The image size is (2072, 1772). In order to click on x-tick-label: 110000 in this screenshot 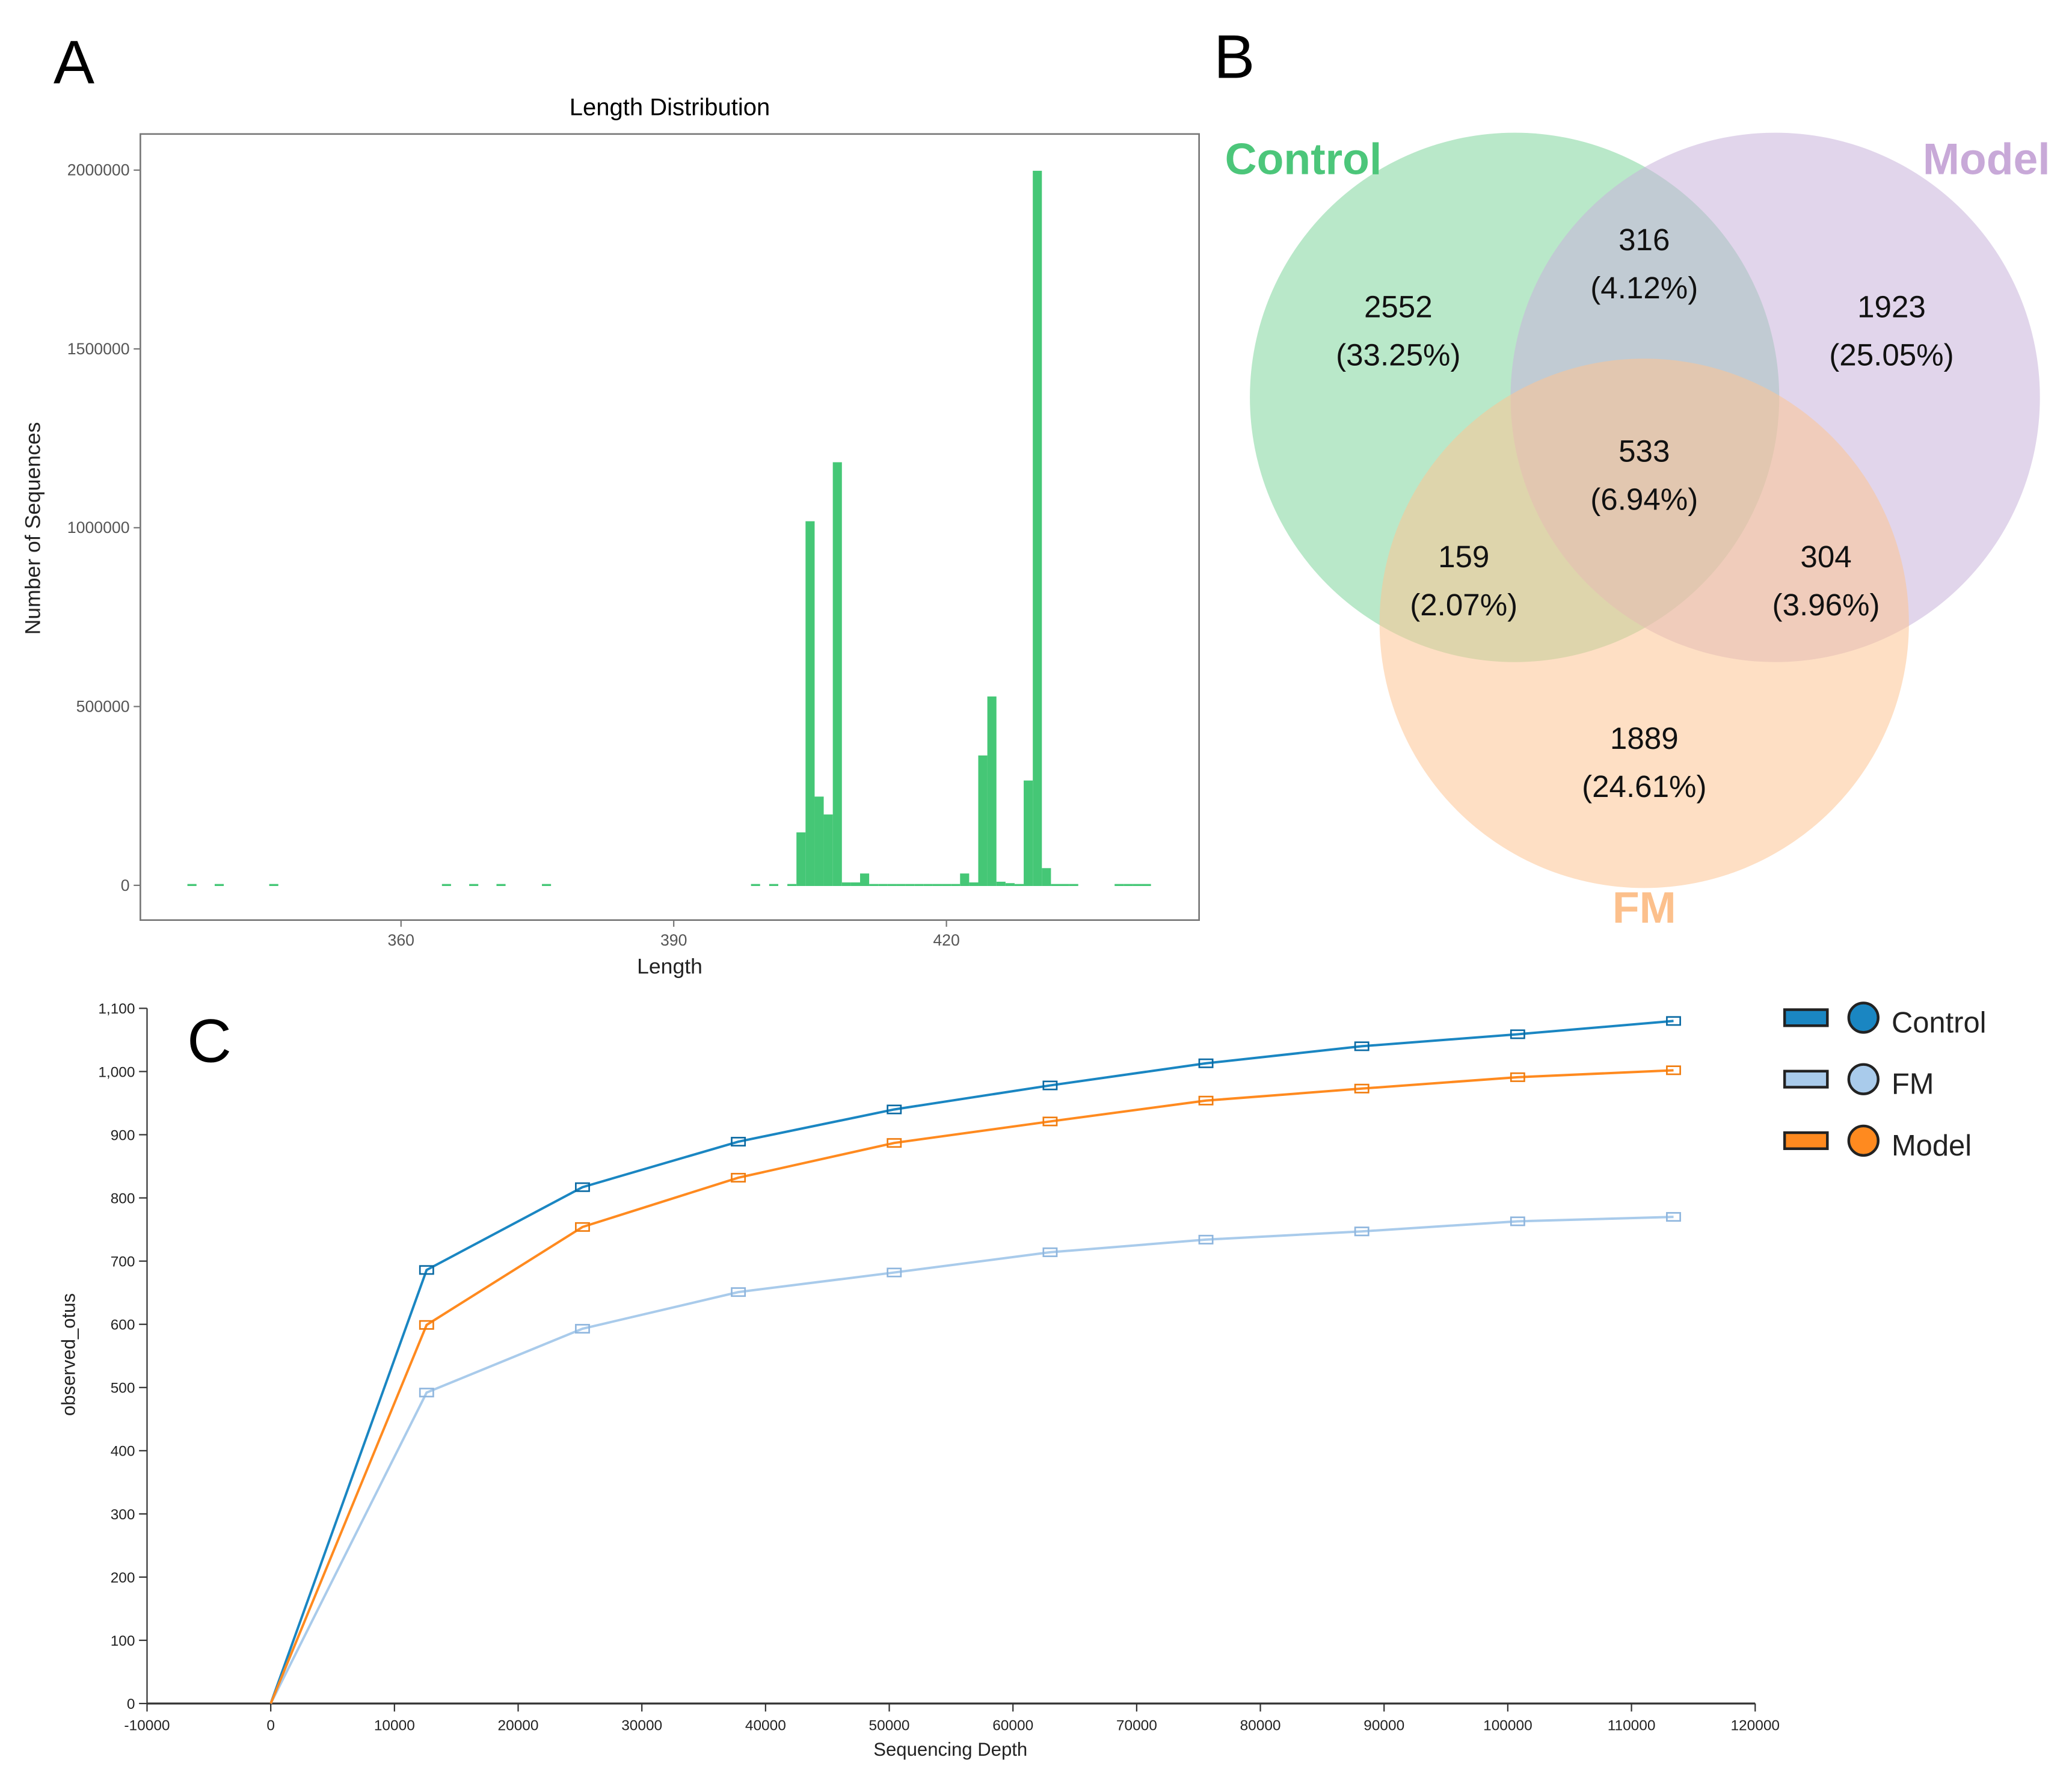, I will do `click(1632, 1726)`.